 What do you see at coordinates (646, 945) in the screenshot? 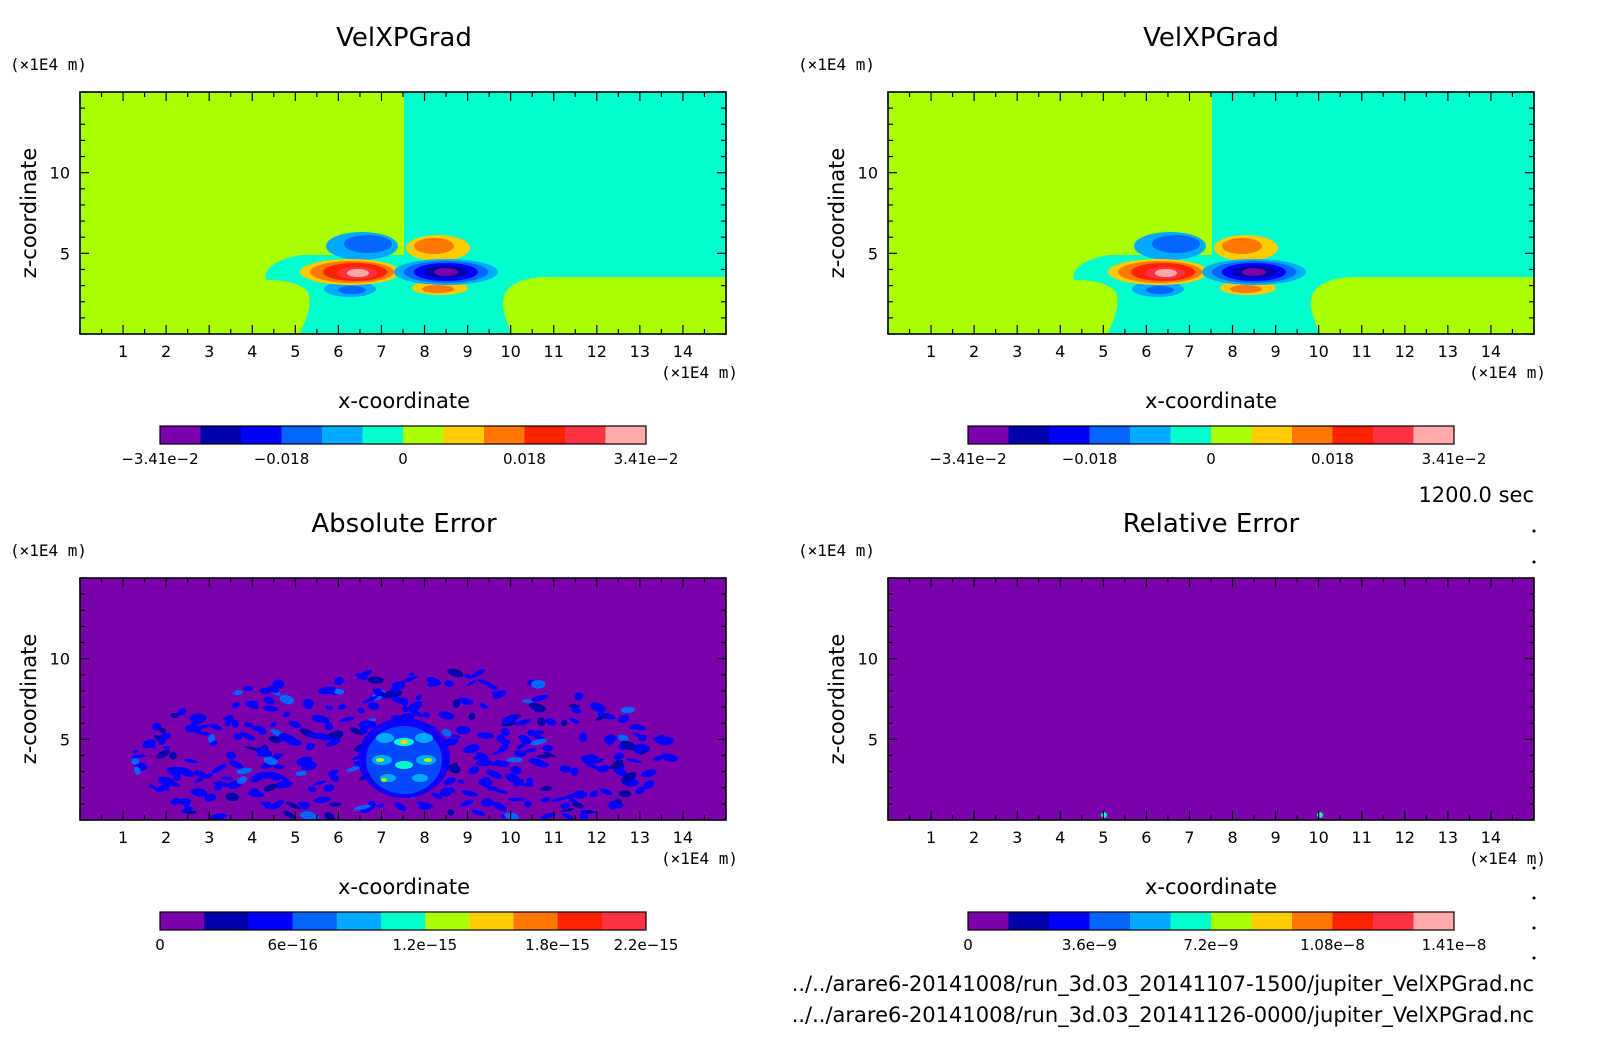
I see `colorbar-label: 2.2e−15` at bounding box center [646, 945].